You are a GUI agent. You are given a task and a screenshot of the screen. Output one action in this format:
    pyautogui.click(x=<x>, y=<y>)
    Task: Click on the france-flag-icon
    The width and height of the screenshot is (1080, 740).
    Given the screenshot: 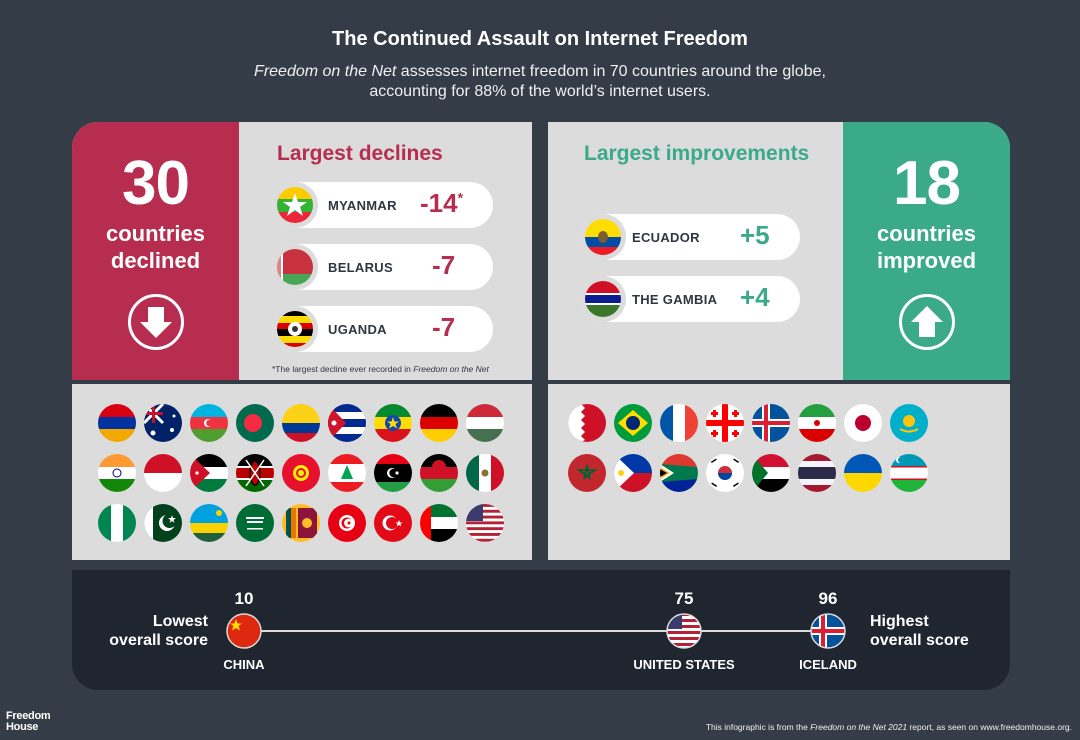 What is the action you would take?
    pyautogui.click(x=679, y=423)
    